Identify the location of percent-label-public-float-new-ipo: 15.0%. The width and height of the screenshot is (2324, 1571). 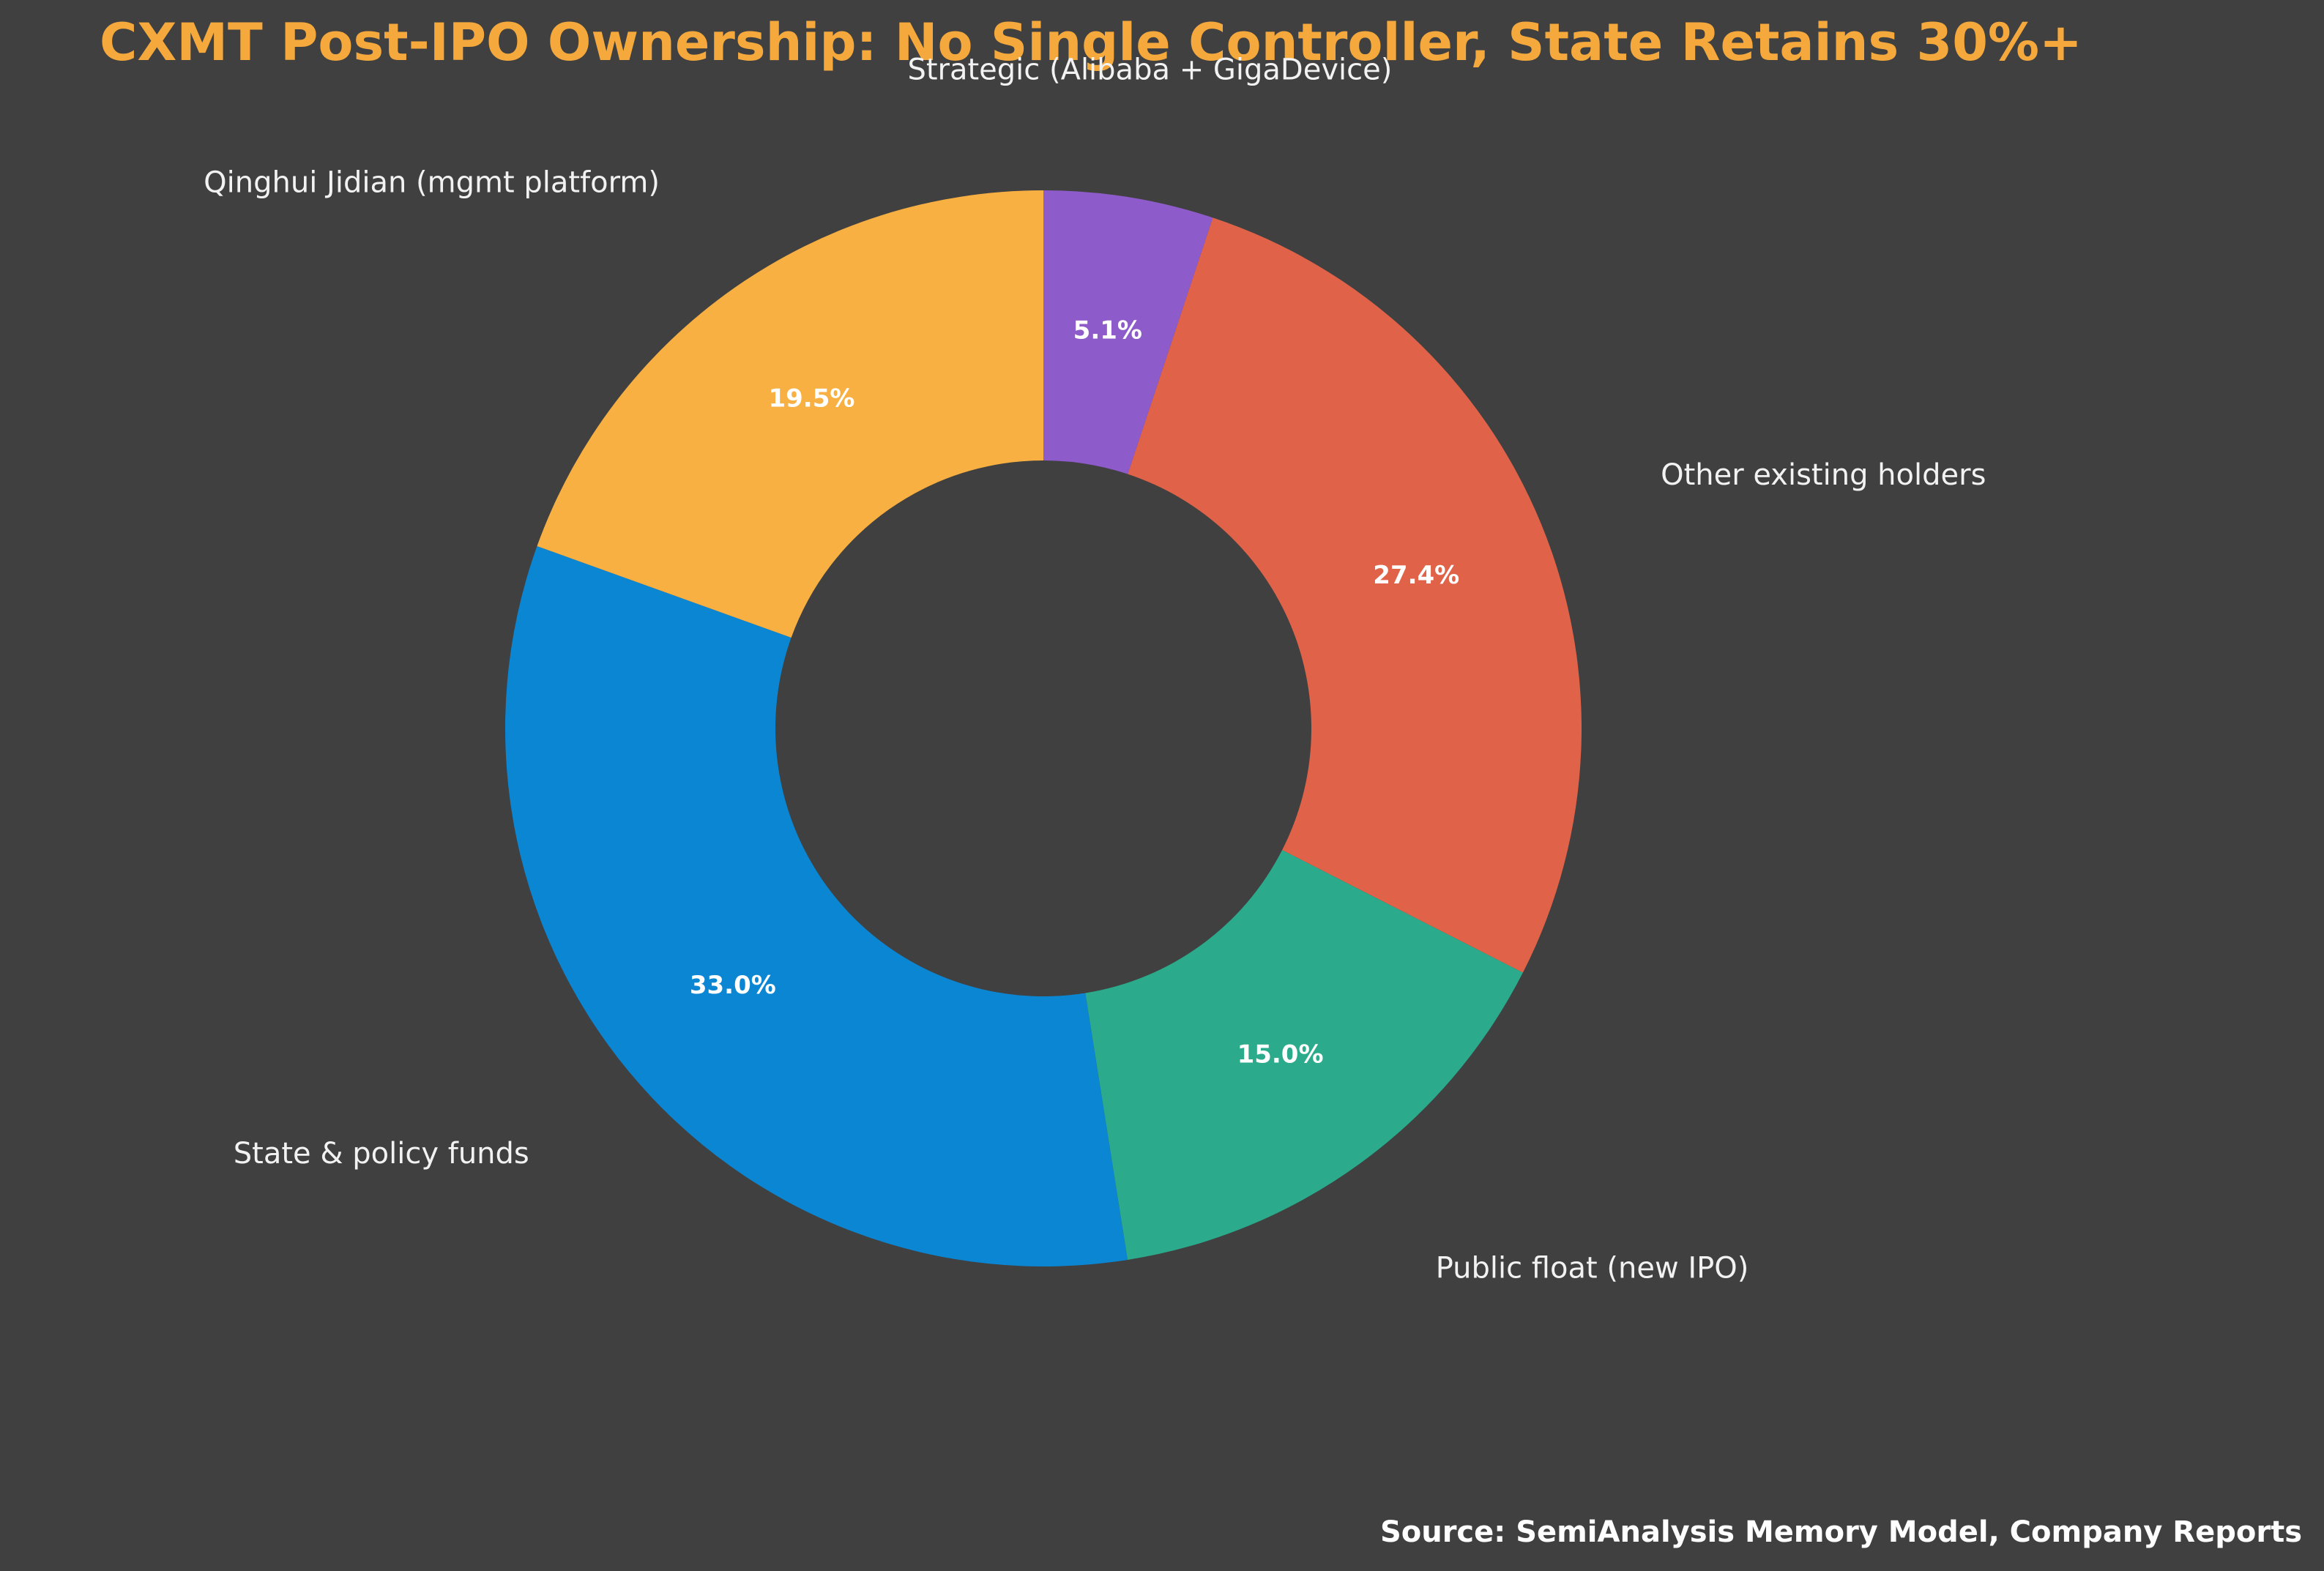
(1280, 1055).